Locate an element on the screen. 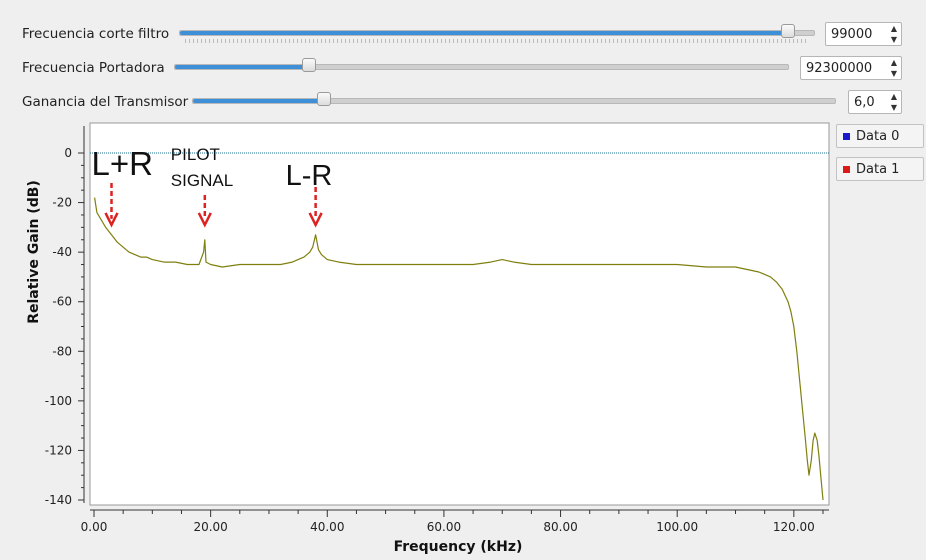 This screenshot has height=560, width=926. legend-label-data-0: Data 0 is located at coordinates (878, 136).